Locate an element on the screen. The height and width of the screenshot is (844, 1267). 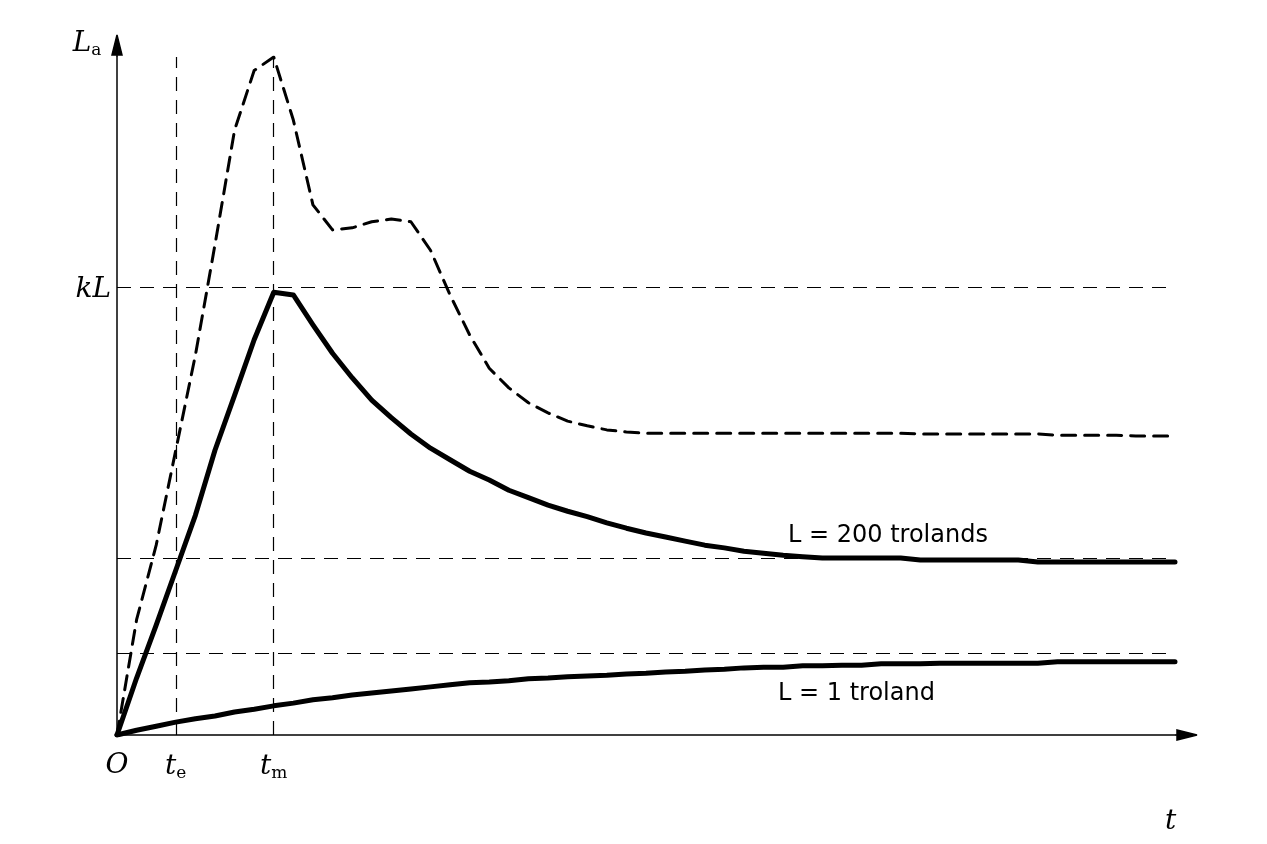
x-tick-label: O is located at coordinates (117, 763).